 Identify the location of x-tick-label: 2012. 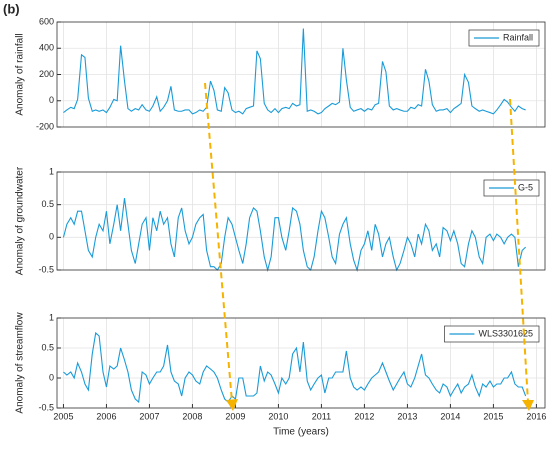
(364, 416).